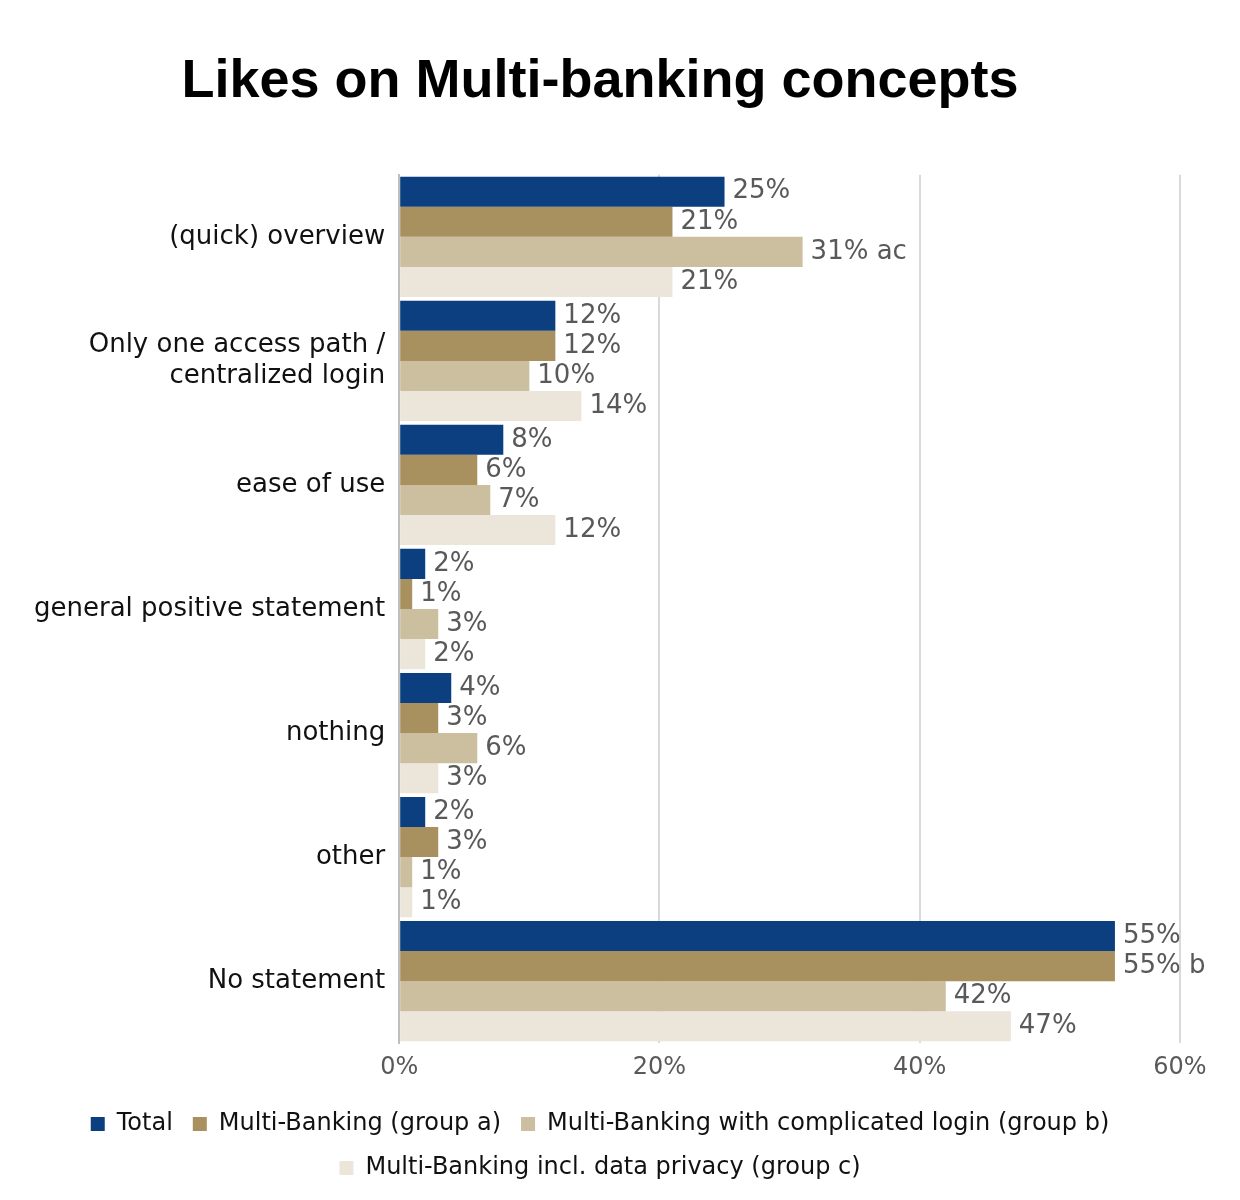  I want to click on chart-title: Likes on Multi-banking concepts, so click(600, 78).